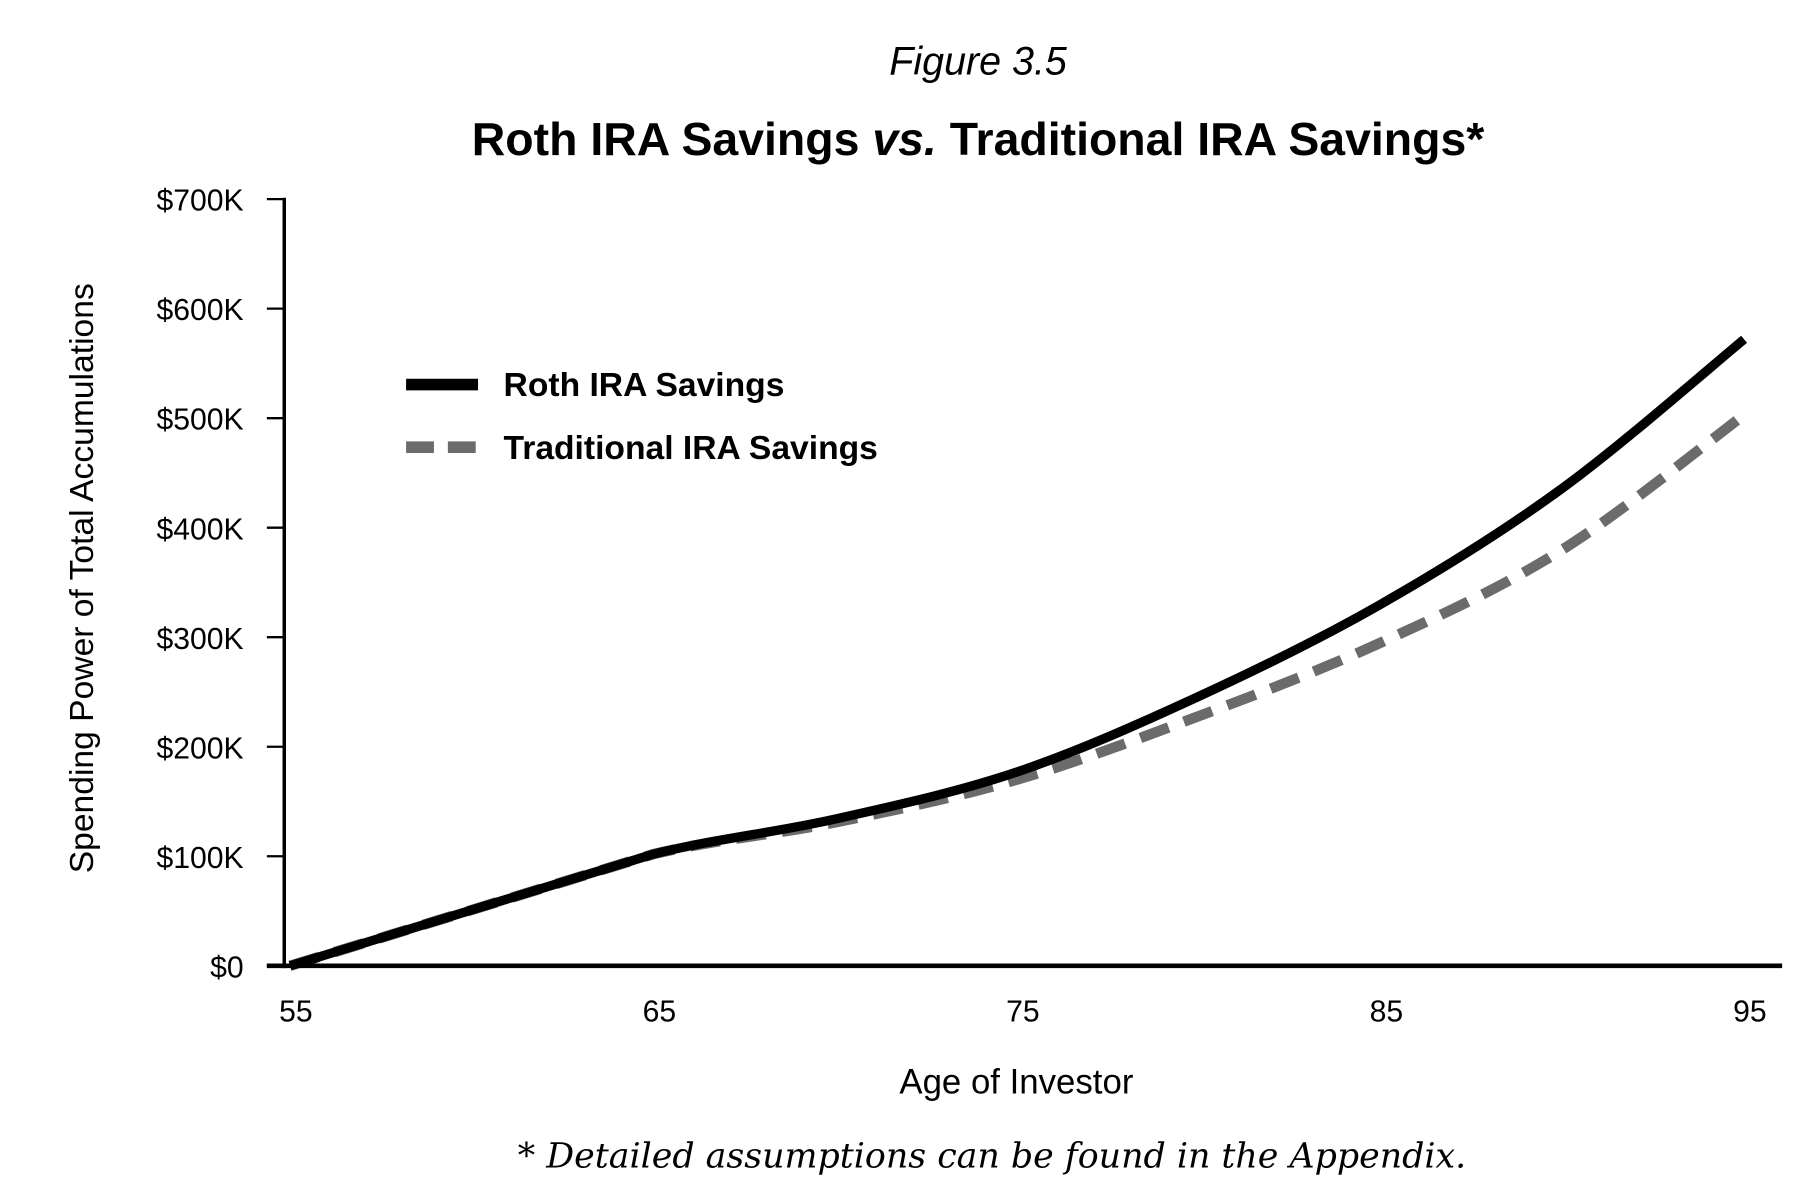  I want to click on x-tick-label: 55, so click(296, 1011).